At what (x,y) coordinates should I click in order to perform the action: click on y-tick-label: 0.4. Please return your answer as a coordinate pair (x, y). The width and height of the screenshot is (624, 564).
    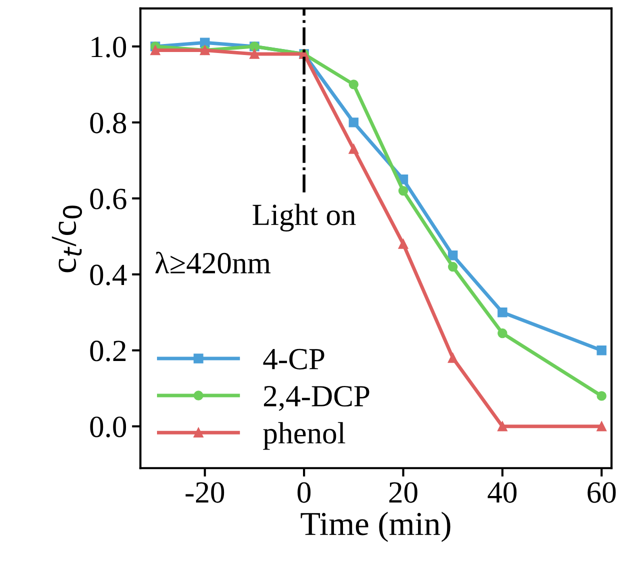
    Looking at the image, I should click on (108, 275).